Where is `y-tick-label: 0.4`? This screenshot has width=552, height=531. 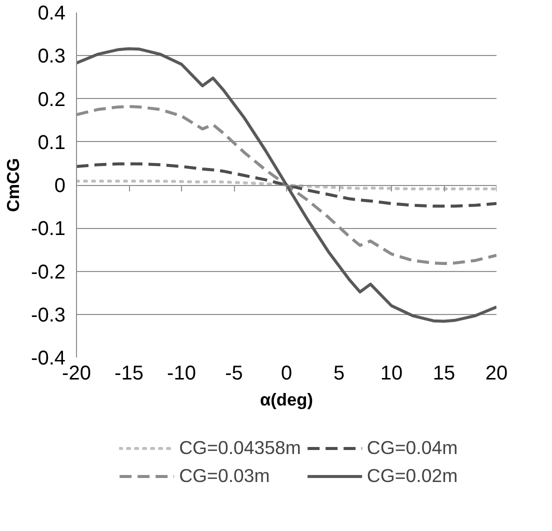 y-tick-label: 0.4 is located at coordinates (52, 13).